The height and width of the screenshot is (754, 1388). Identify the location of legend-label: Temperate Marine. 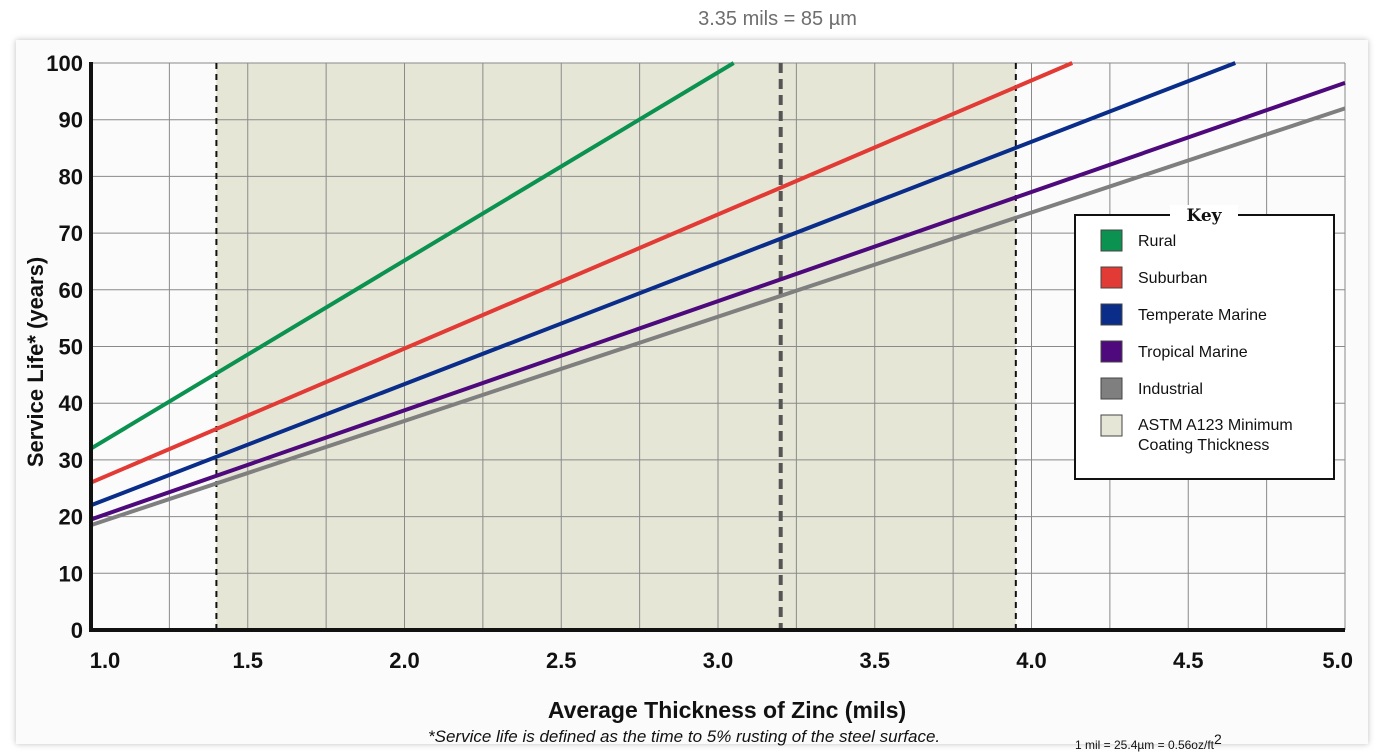
(1202, 315).